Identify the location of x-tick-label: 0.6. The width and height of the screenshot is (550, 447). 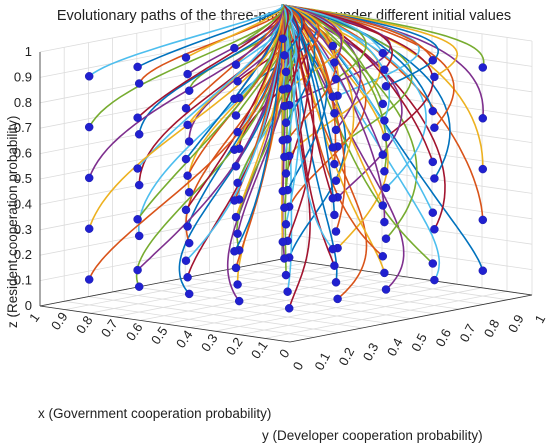
(134, 331).